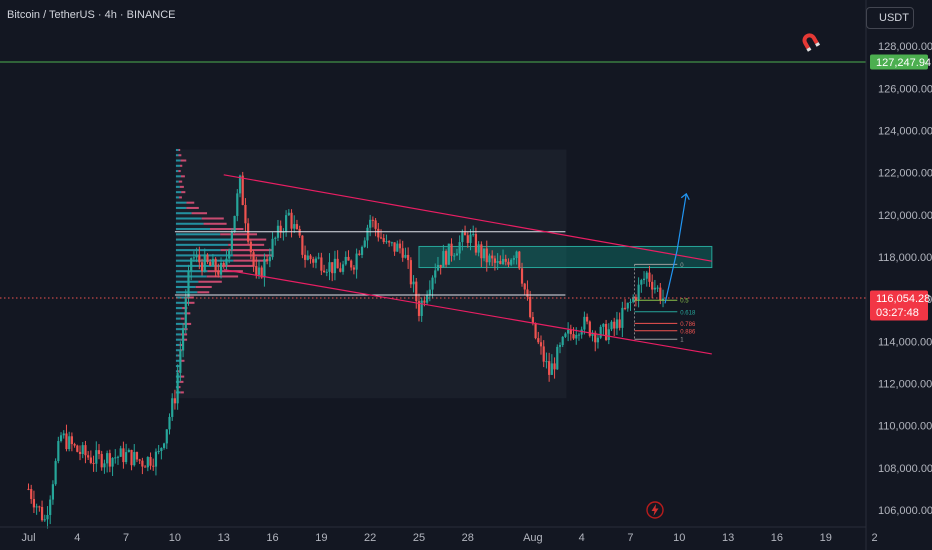 This screenshot has height=550, width=932. I want to click on current-price-label-bg, so click(899, 305).